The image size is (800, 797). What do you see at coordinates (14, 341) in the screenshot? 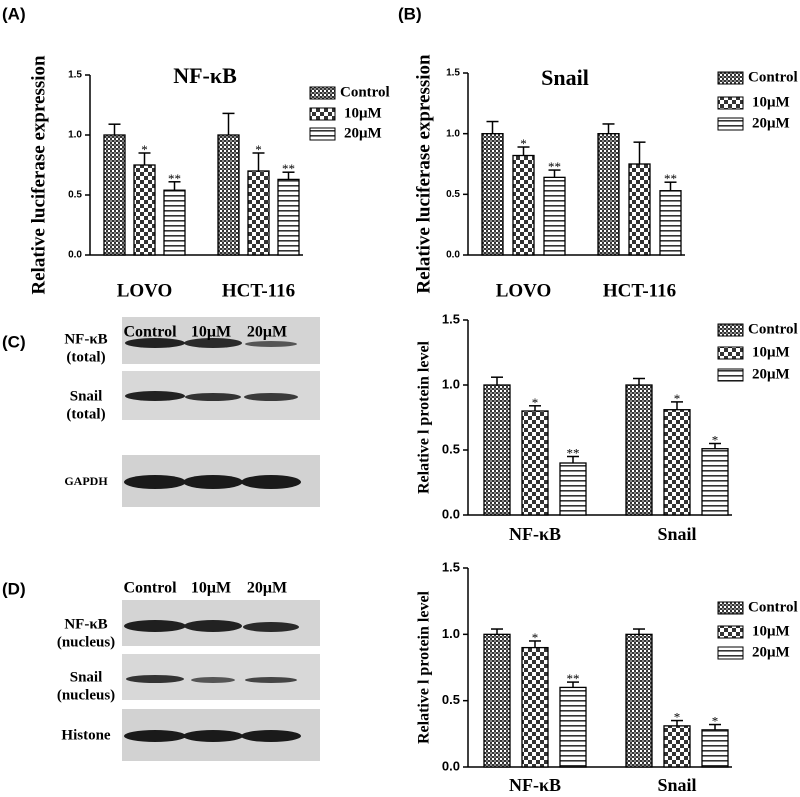
I see `panel-label: (C)` at bounding box center [14, 341].